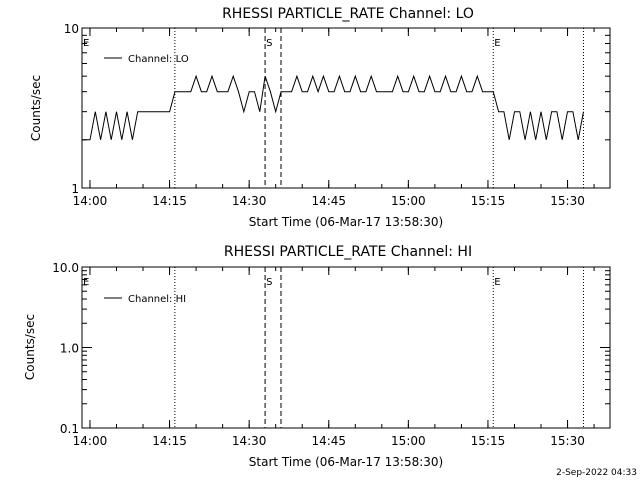 The width and height of the screenshot is (640, 480). I want to click on lo-y-tick-label: 1, so click(75, 189).